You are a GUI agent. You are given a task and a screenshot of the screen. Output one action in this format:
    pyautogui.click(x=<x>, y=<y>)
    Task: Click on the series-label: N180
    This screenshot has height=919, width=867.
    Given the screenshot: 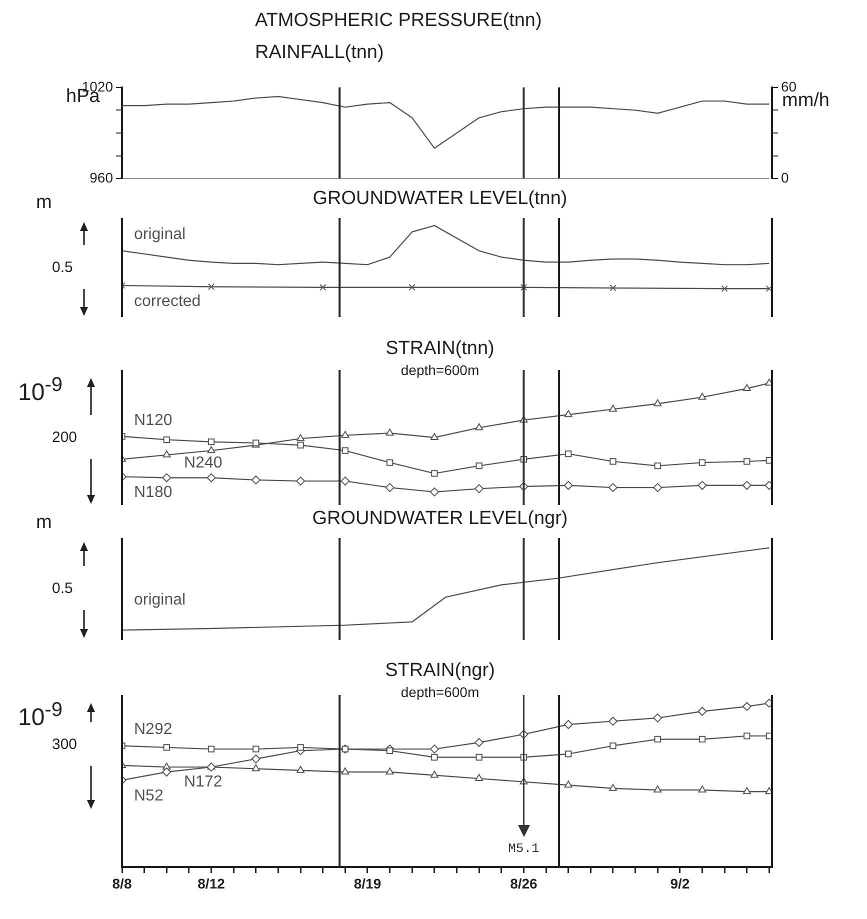 What is the action you would take?
    pyautogui.click(x=153, y=493)
    